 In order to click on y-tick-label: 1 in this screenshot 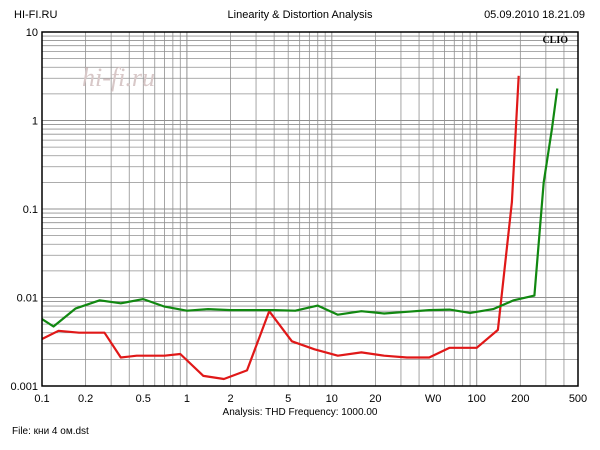, I will do `click(35, 122)`.